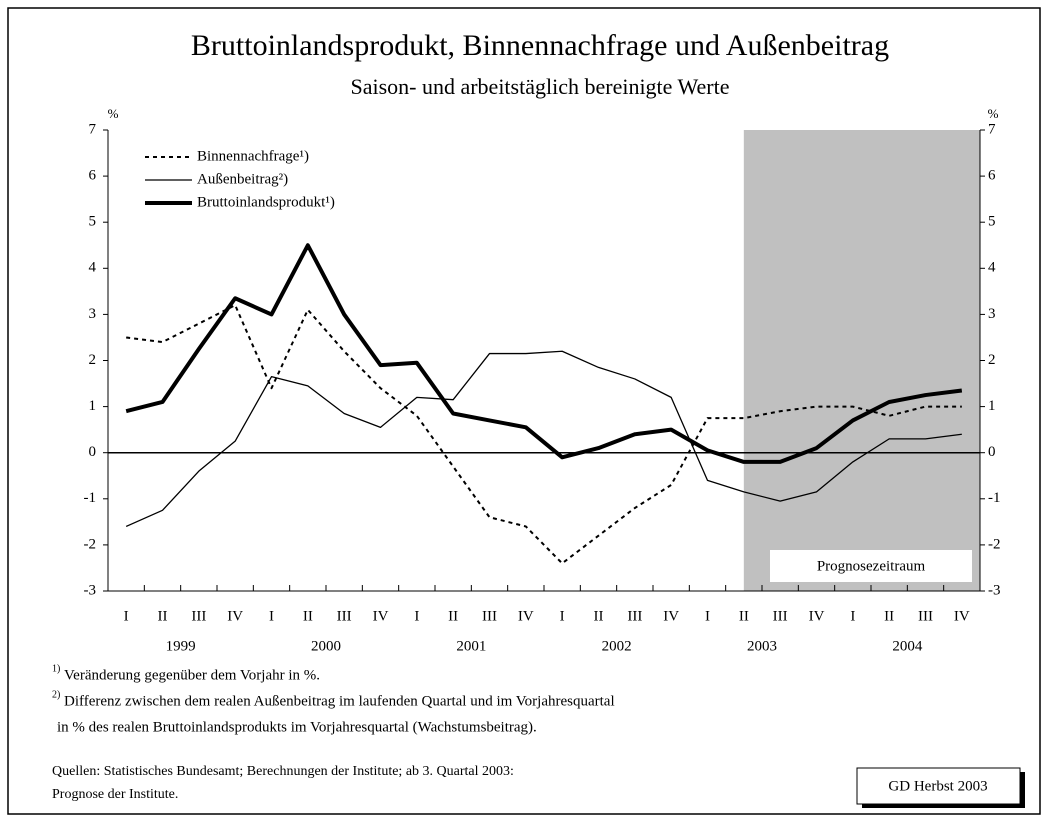 Image resolution: width=1049 pixels, height=815 pixels. Describe the element at coordinates (113, 113) in the screenshot. I see `y-unit: %` at that location.